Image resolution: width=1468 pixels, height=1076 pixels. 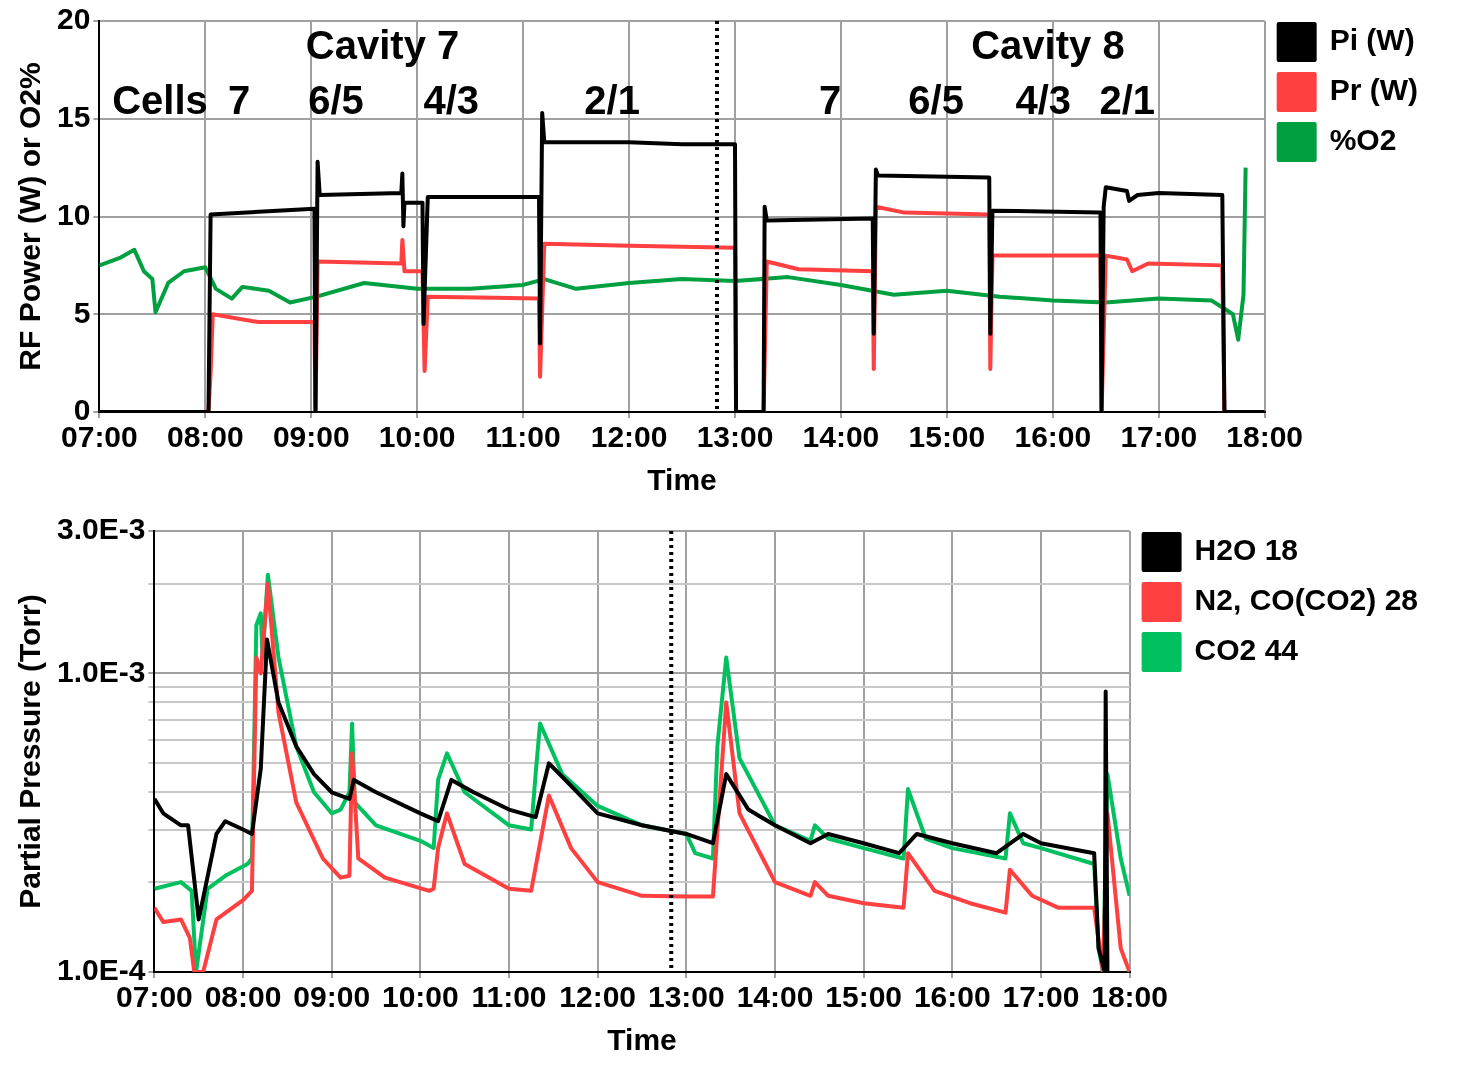 What do you see at coordinates (82, 312) in the screenshot?
I see `y-tick-label: 5` at bounding box center [82, 312].